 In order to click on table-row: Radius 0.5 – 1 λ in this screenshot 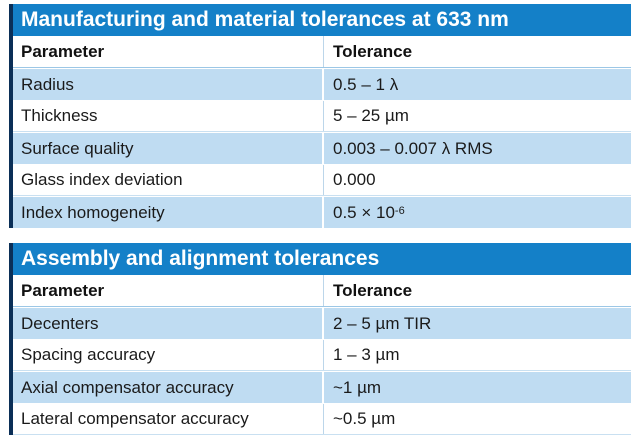, I will do `click(322, 84)`.